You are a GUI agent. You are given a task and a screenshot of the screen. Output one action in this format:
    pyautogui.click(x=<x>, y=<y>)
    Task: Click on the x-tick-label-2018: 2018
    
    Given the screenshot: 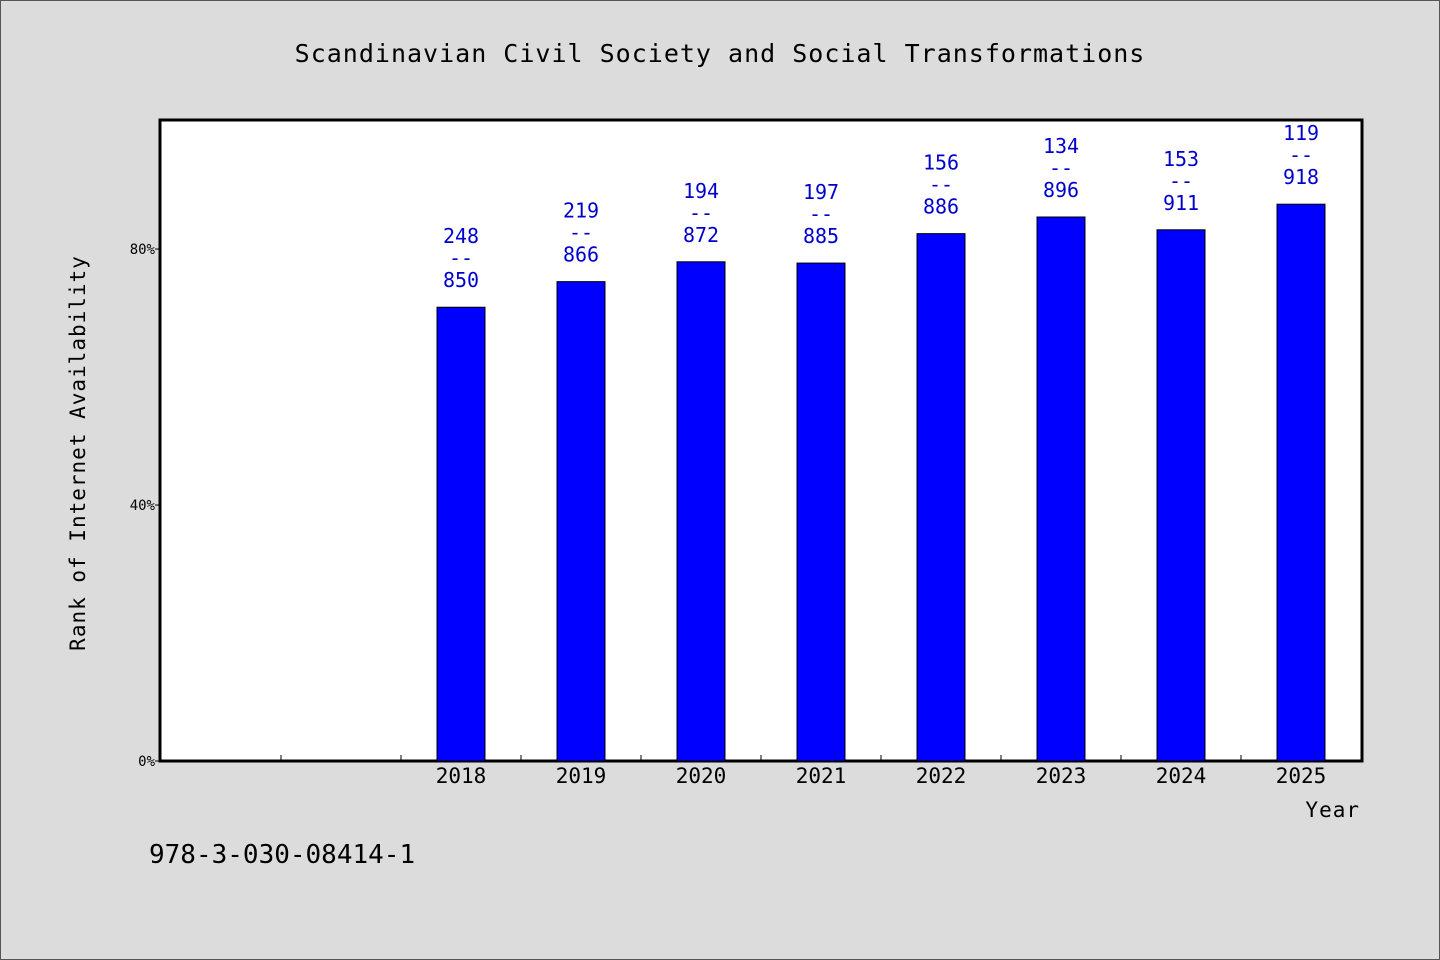 What is the action you would take?
    pyautogui.click(x=461, y=776)
    